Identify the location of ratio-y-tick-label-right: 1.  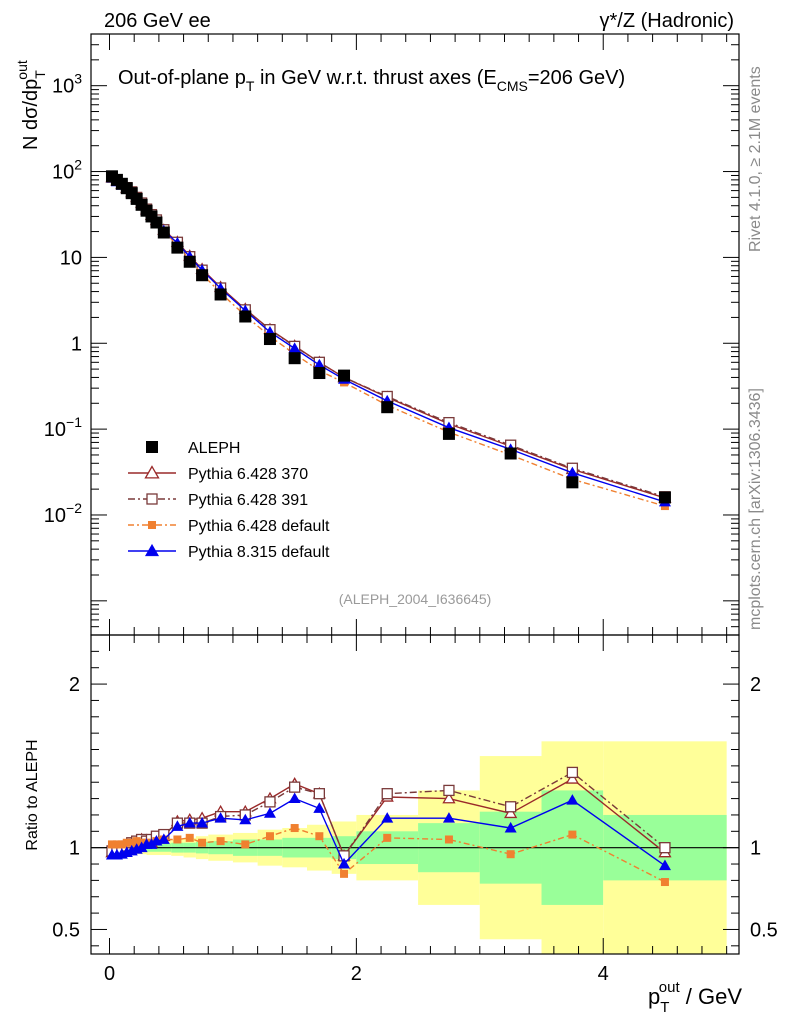
(755, 849).